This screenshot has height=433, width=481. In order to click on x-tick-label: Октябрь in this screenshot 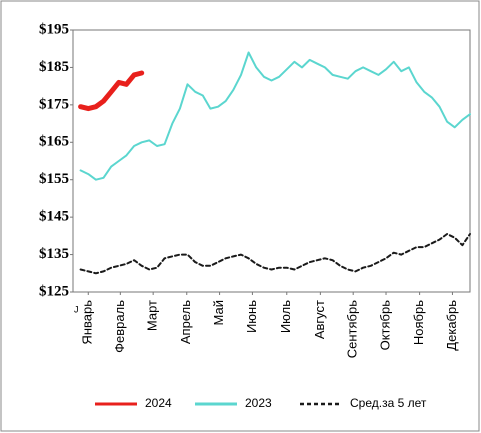, I will do `click(384, 325)`.